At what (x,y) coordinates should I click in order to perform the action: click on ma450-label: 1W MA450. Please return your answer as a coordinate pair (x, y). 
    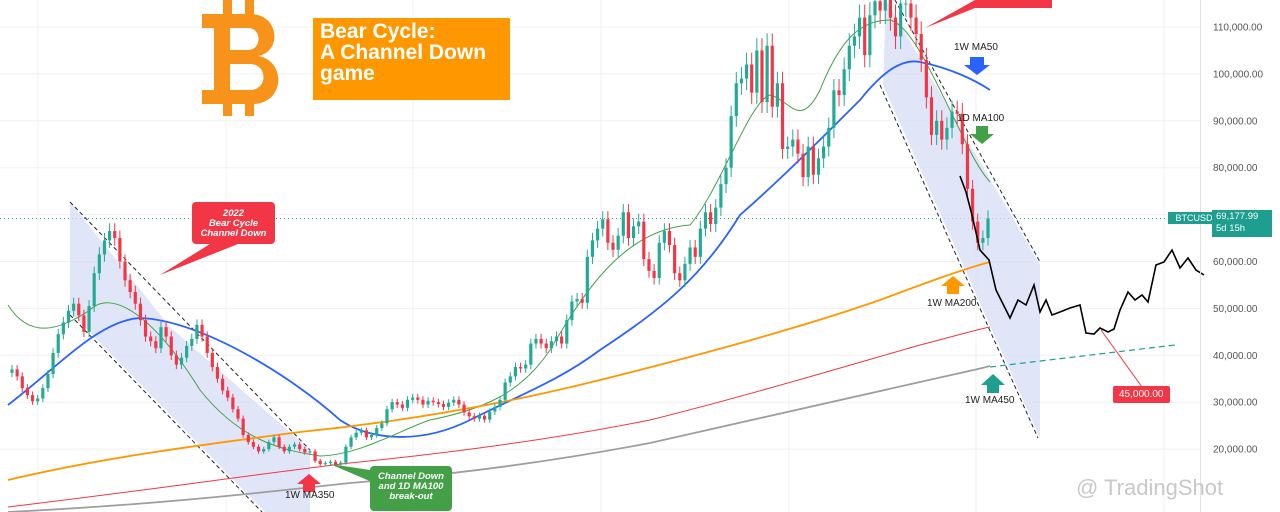
    Looking at the image, I should click on (990, 400).